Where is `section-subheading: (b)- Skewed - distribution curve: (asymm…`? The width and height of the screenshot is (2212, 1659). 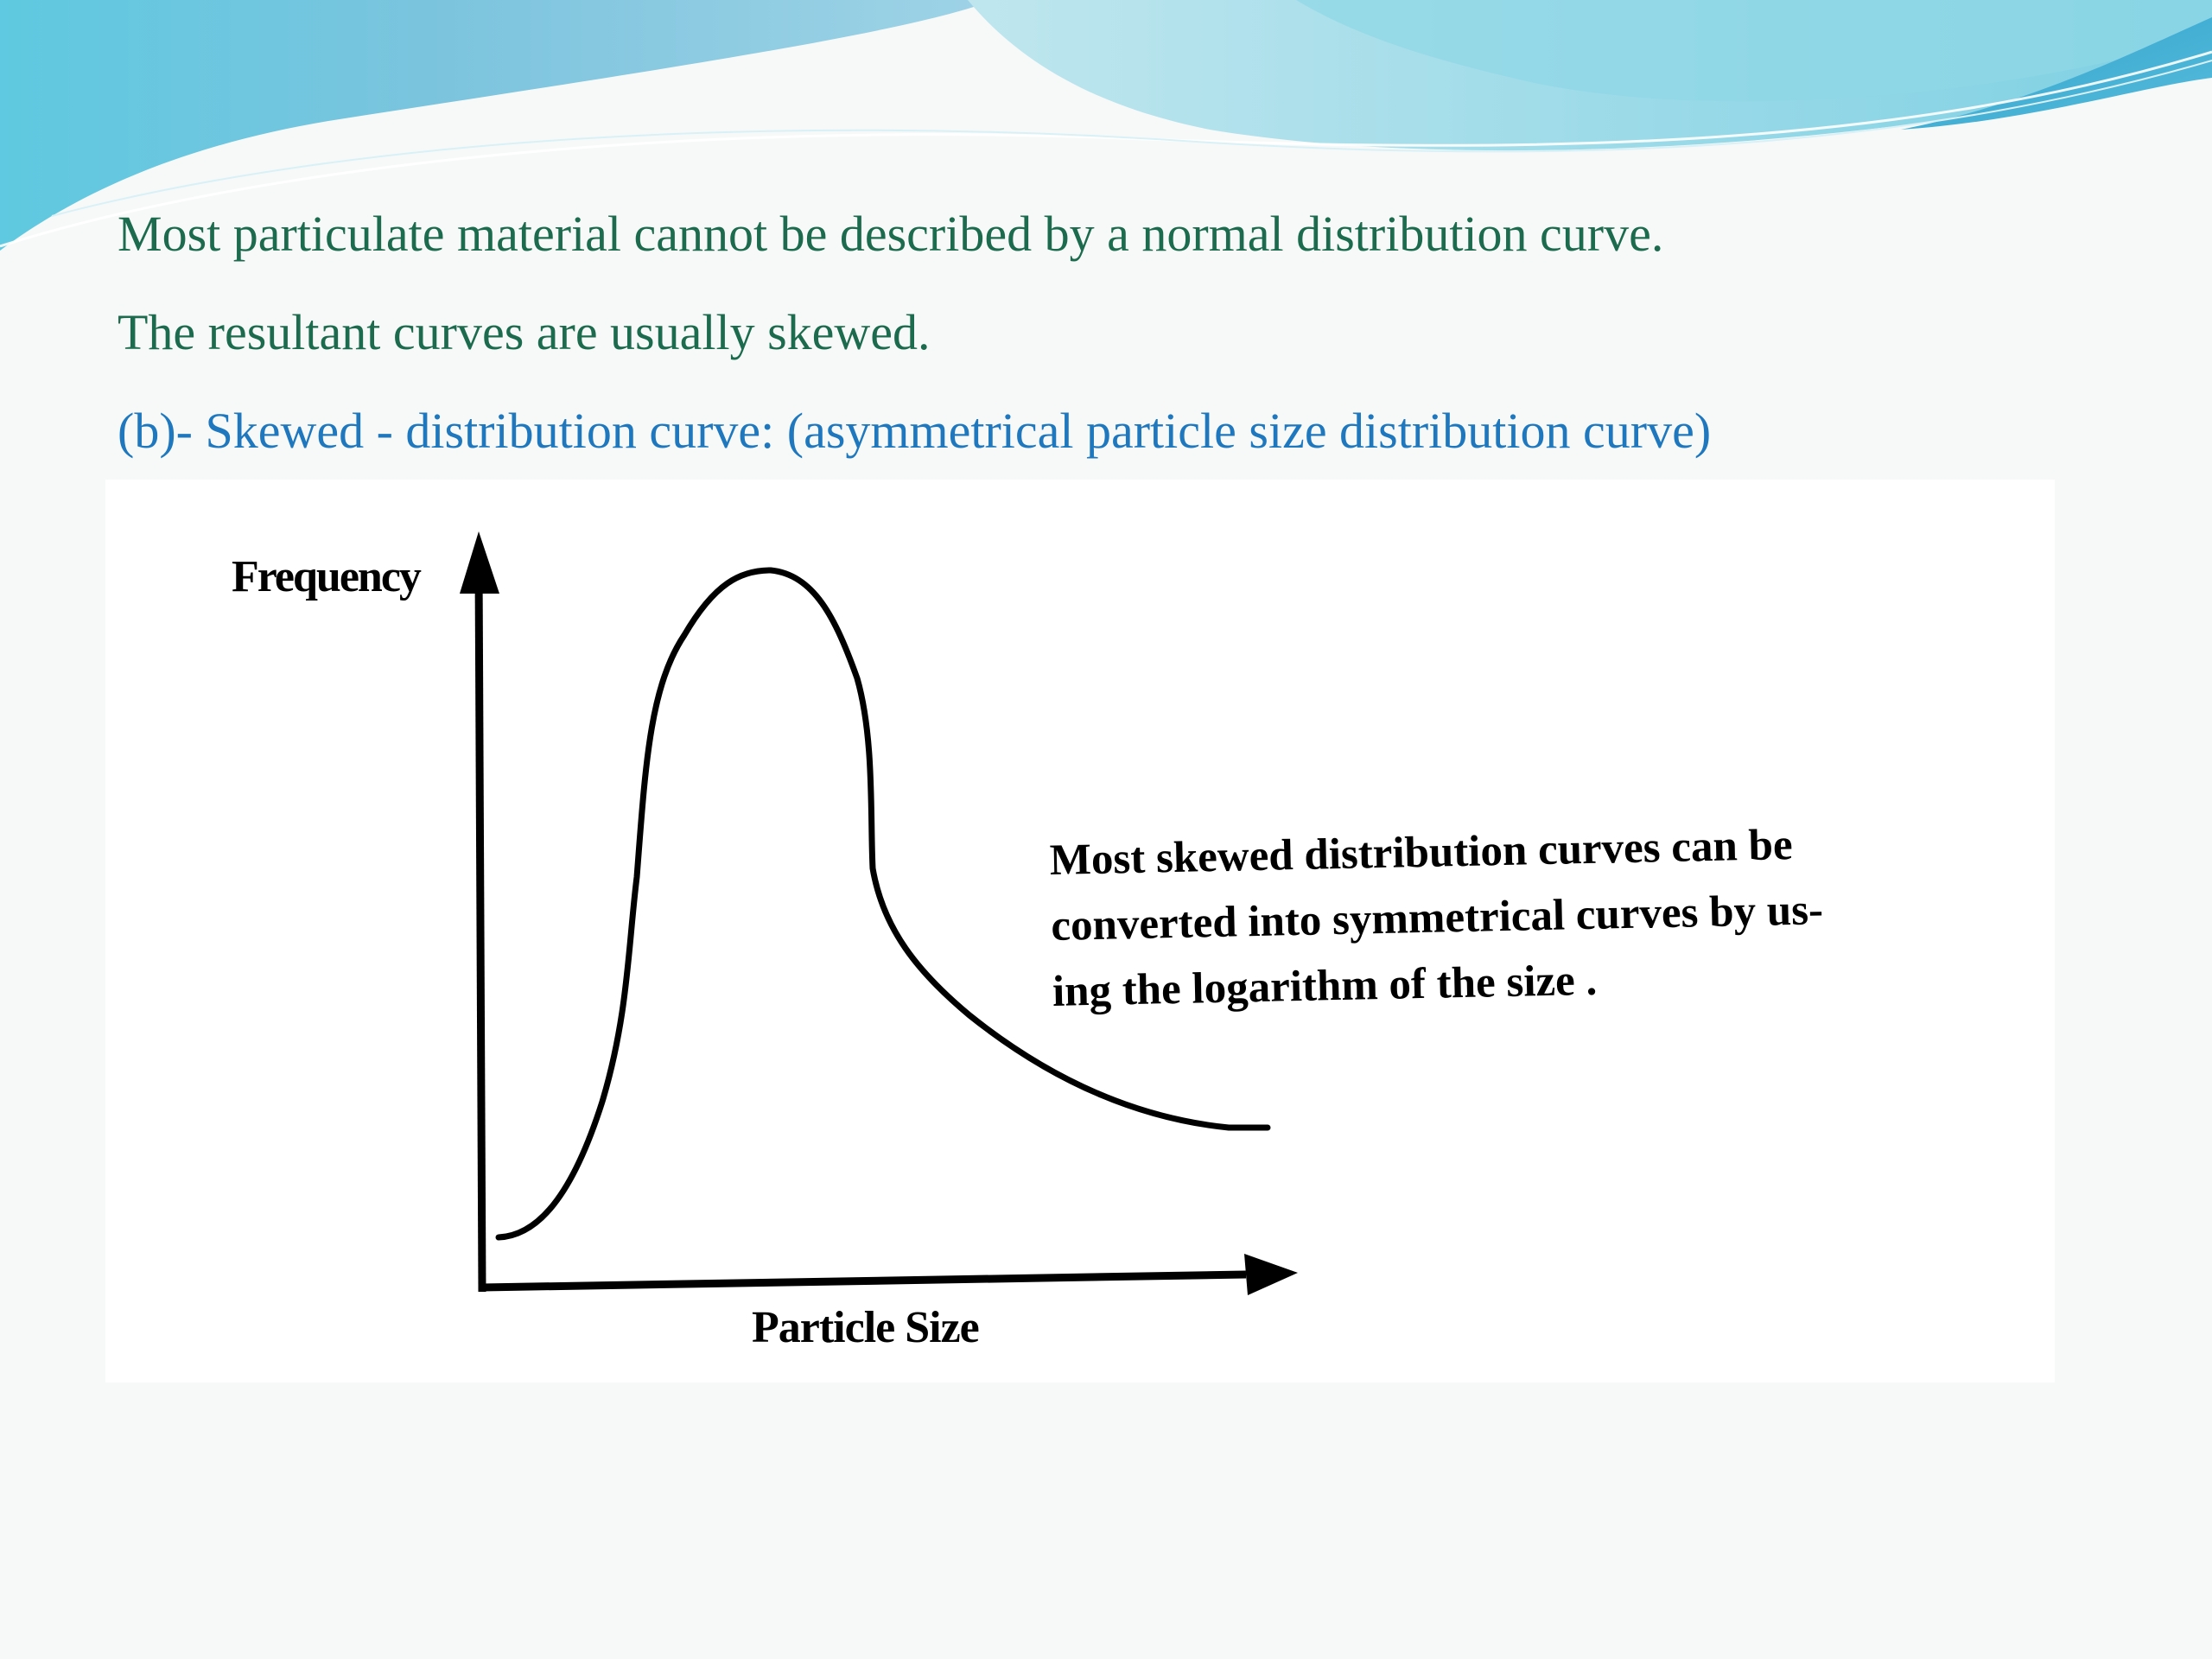 section-subheading: (b)- Skewed - distribution curve: (asymm… is located at coordinates (915, 431).